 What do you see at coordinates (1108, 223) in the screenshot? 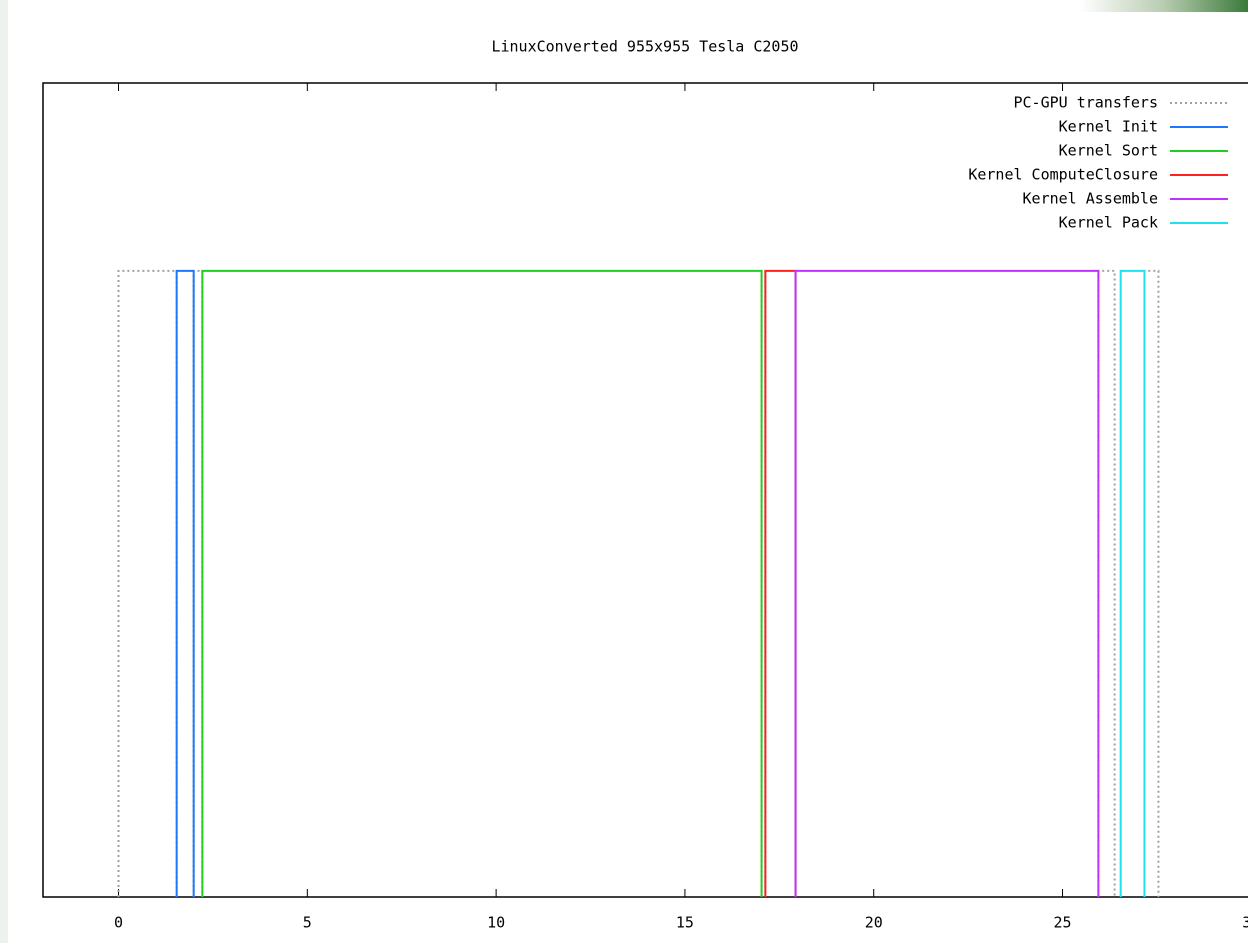
I see `legend-label: Kernel Pack` at bounding box center [1108, 223].